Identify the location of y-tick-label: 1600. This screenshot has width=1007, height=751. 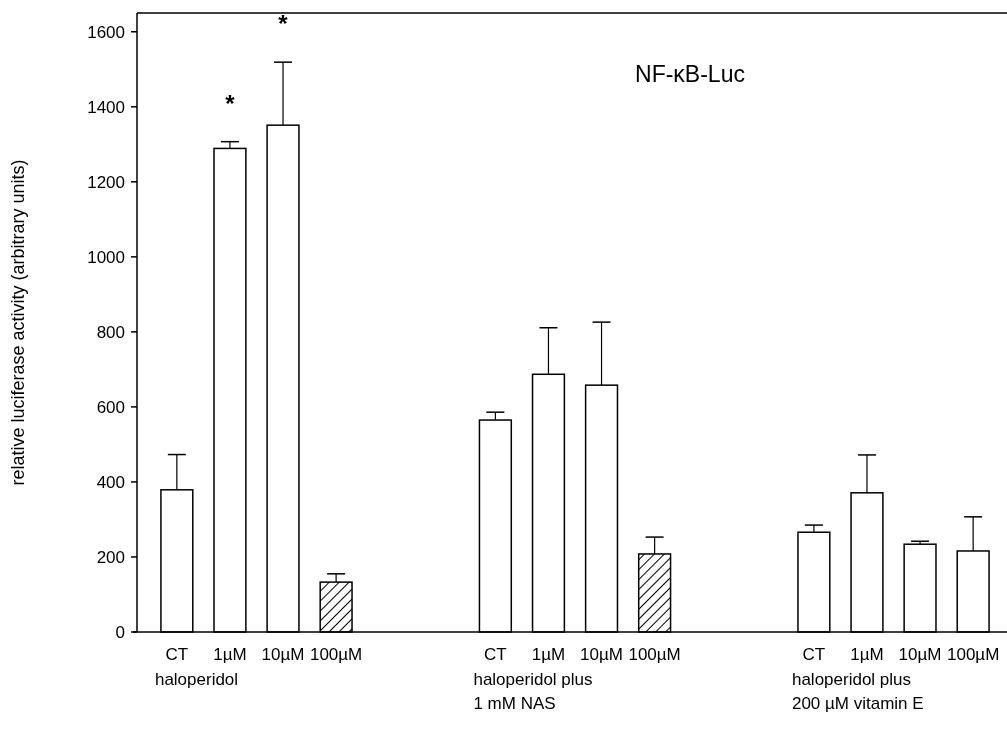
(106, 32).